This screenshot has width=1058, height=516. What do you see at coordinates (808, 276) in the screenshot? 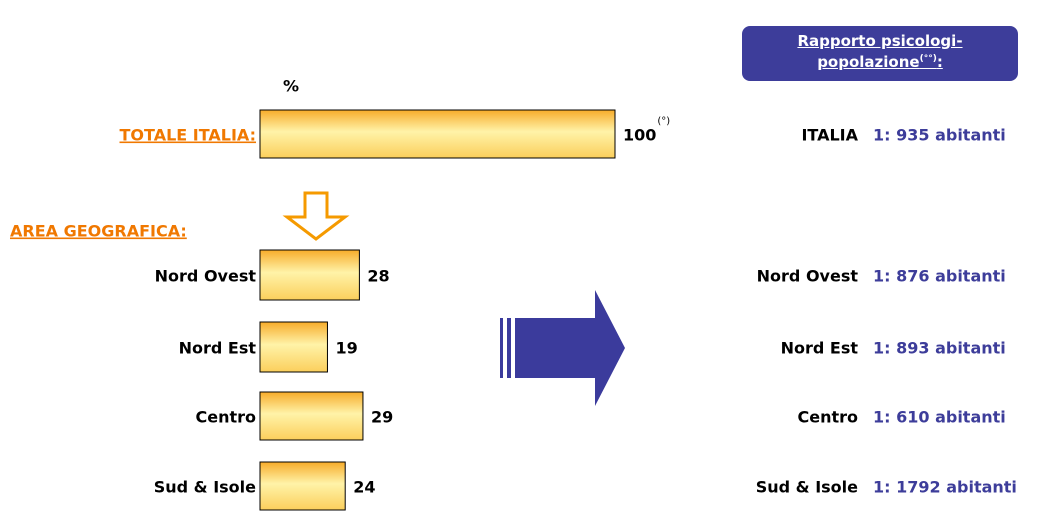
I see `ratio-area: Nord Ovest` at bounding box center [808, 276].